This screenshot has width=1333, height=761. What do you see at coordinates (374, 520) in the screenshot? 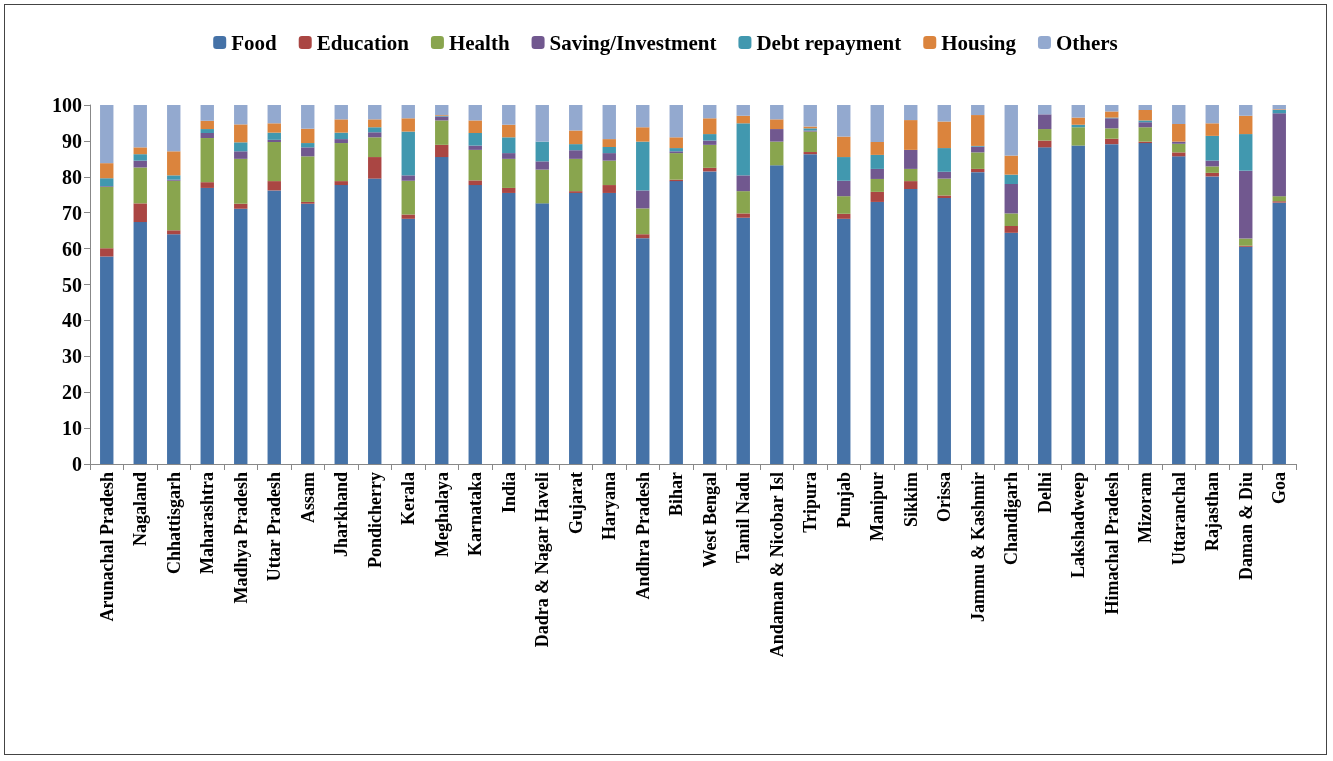
I see `x-tick-label: Pondicherry` at bounding box center [374, 520].